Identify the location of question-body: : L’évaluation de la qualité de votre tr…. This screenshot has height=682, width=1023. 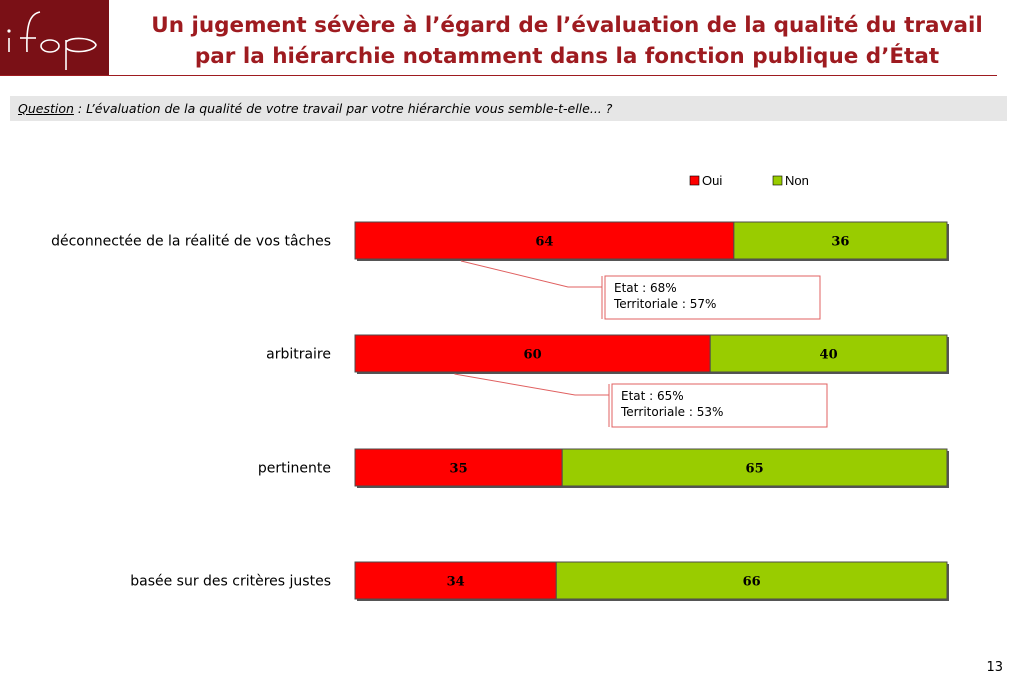
(343, 108).